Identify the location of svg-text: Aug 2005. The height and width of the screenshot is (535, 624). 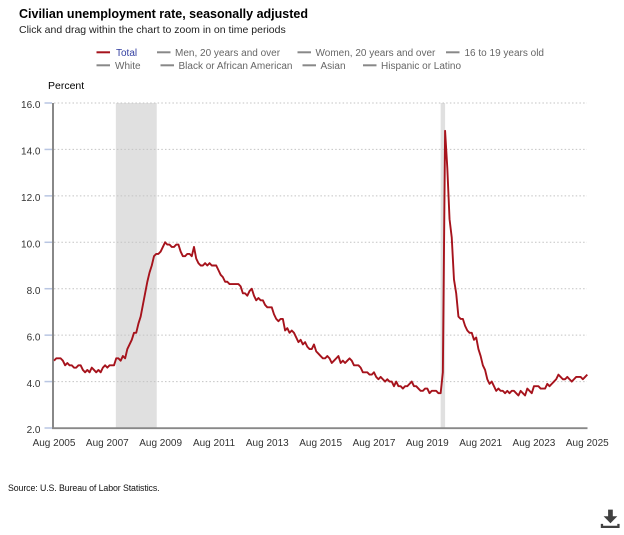
(54, 443).